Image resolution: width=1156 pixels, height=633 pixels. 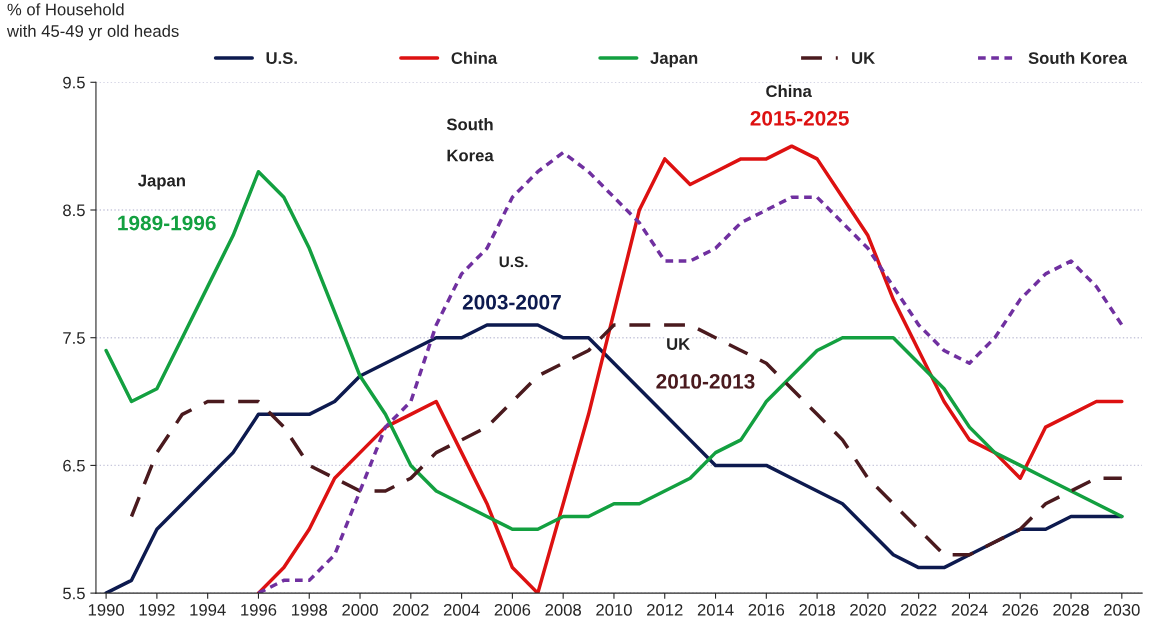 I want to click on y-tick-label: 9.5, so click(x=74, y=82).